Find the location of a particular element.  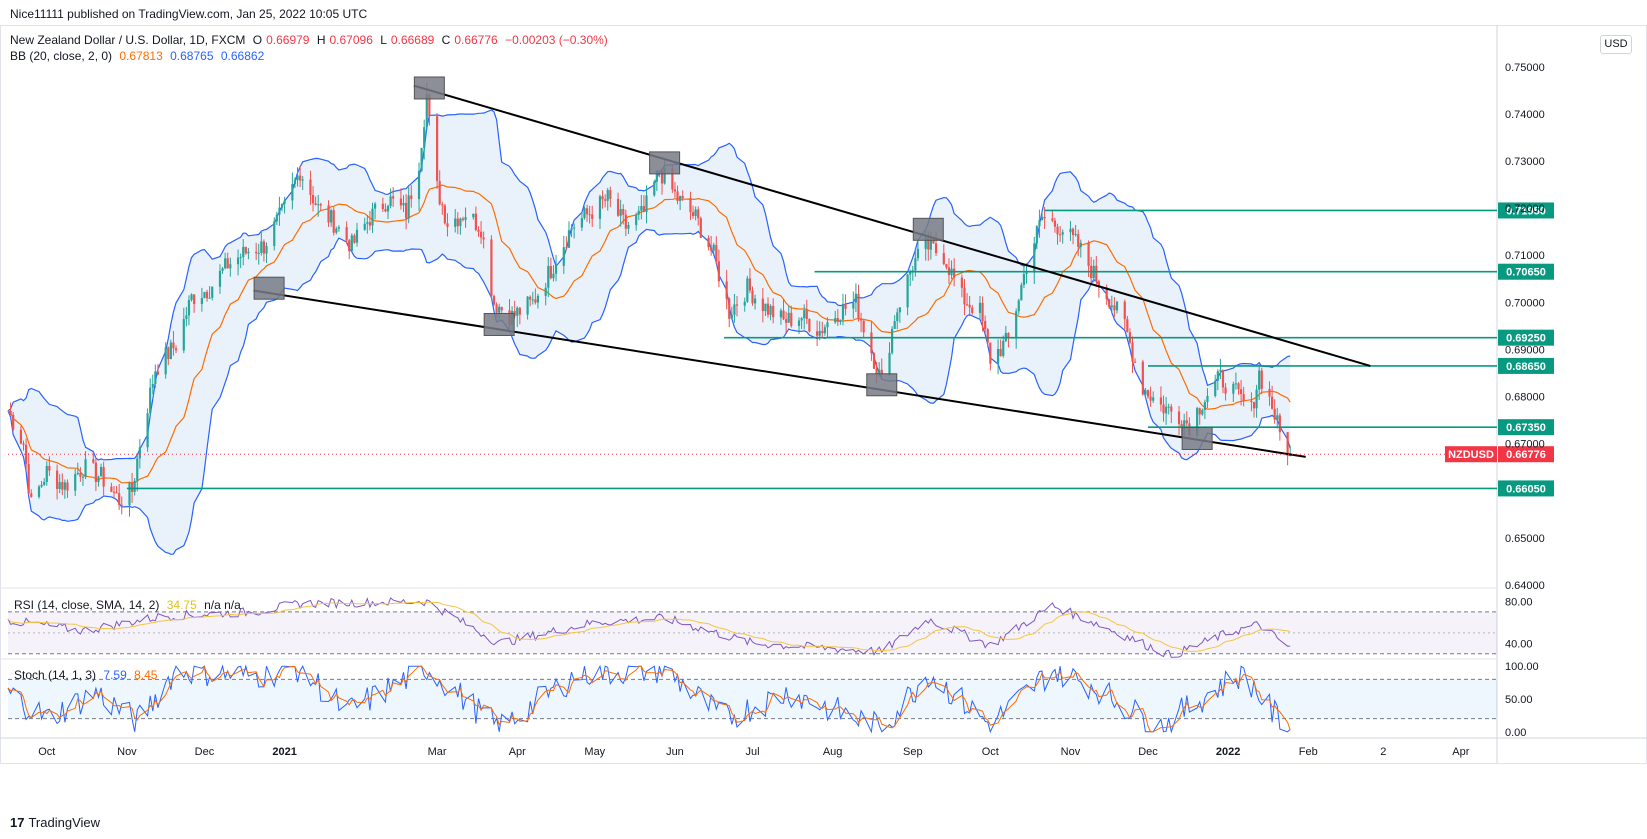

legend-close: 0.66776 is located at coordinates (476, 40).